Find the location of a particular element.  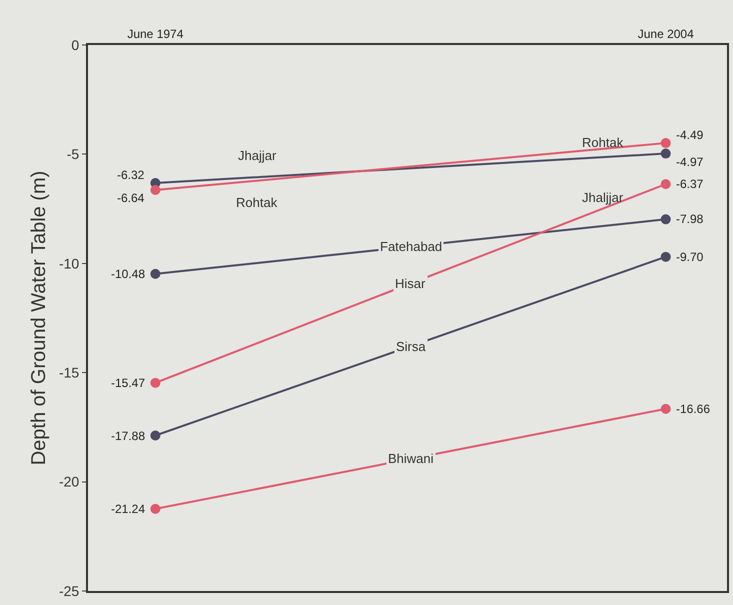

y-tick-label: -15 is located at coordinates (69, 372).